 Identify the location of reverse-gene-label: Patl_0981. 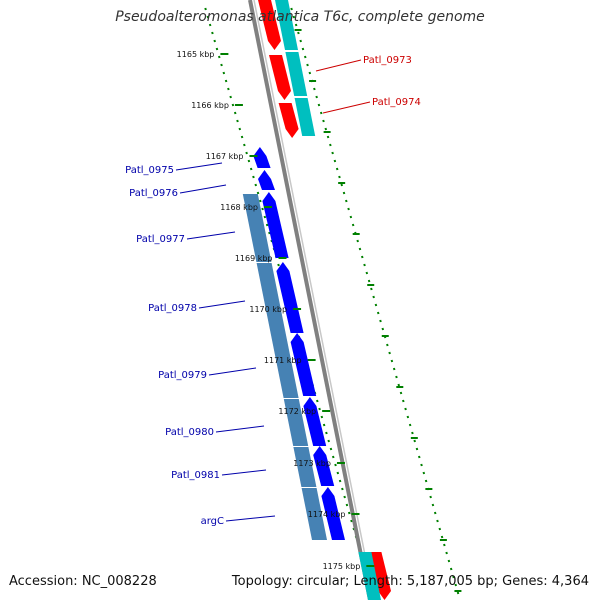
(195, 475).